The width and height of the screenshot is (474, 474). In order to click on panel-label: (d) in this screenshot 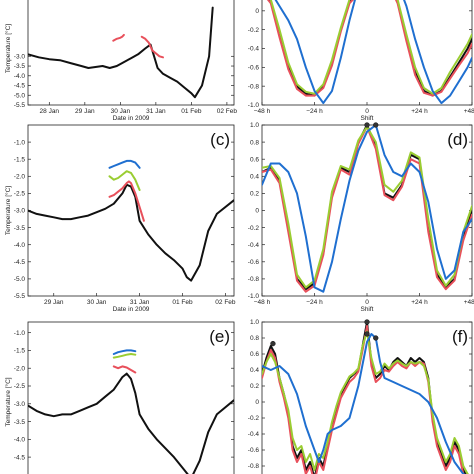, I will do `click(457, 139)`.